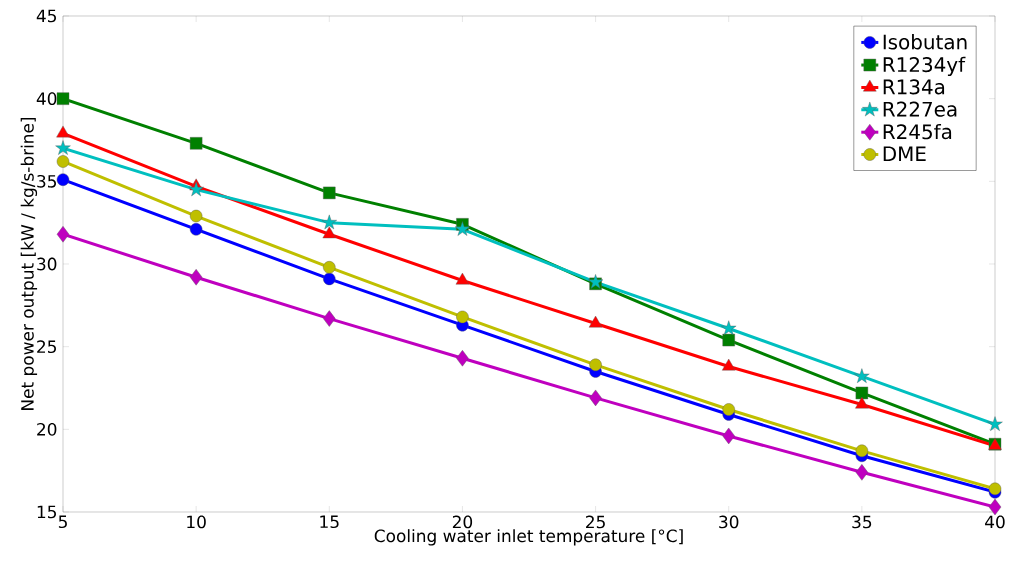 The image size is (1011, 562). Describe the element at coordinates (924, 66) in the screenshot. I see `legend-label: R1234yf` at that location.